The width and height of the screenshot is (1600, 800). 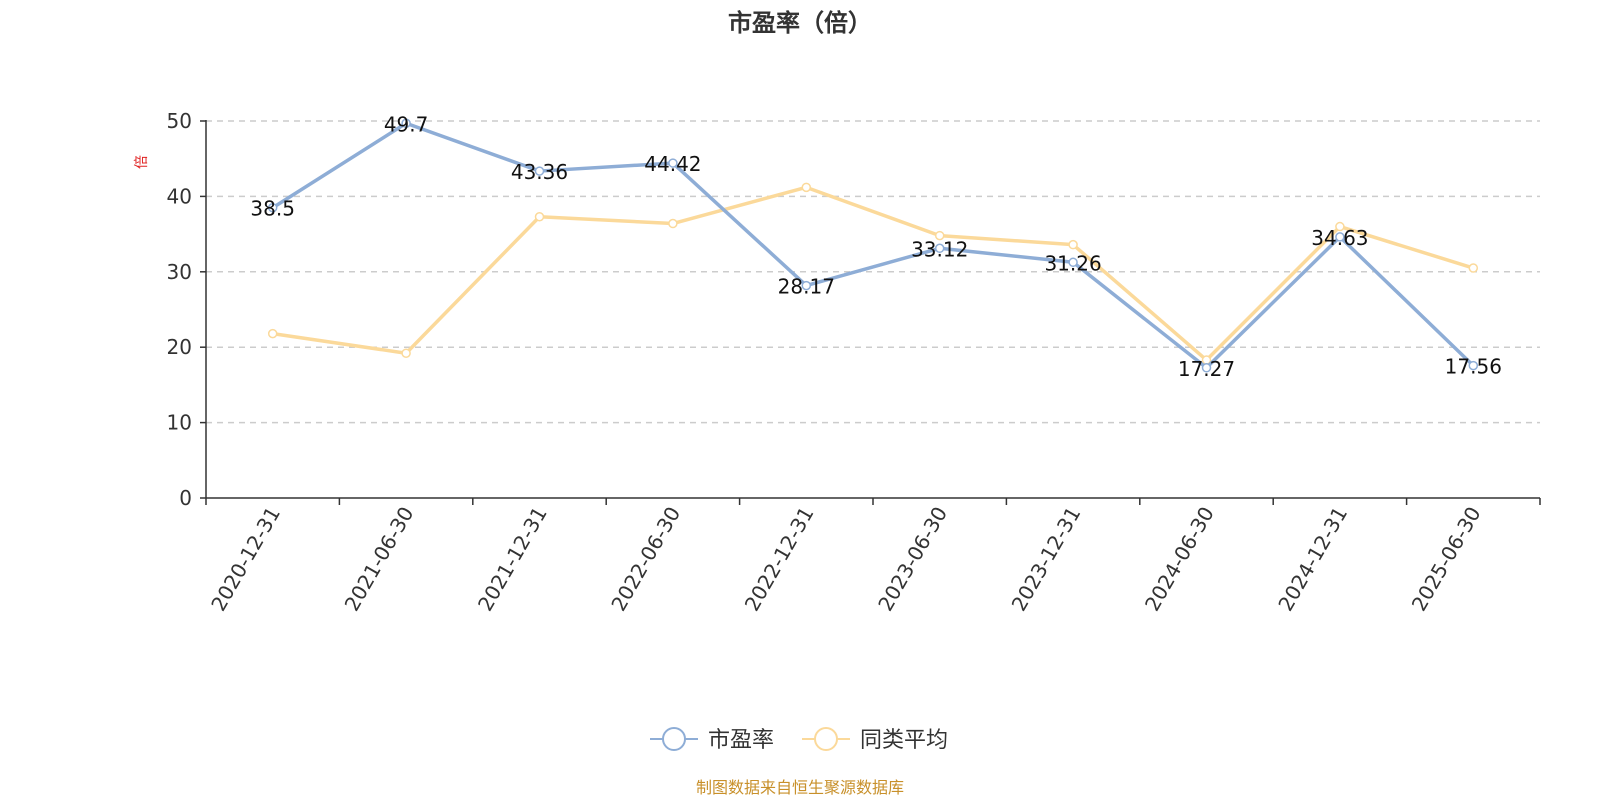 I want to click on data-label: 38.5, so click(x=272, y=209).